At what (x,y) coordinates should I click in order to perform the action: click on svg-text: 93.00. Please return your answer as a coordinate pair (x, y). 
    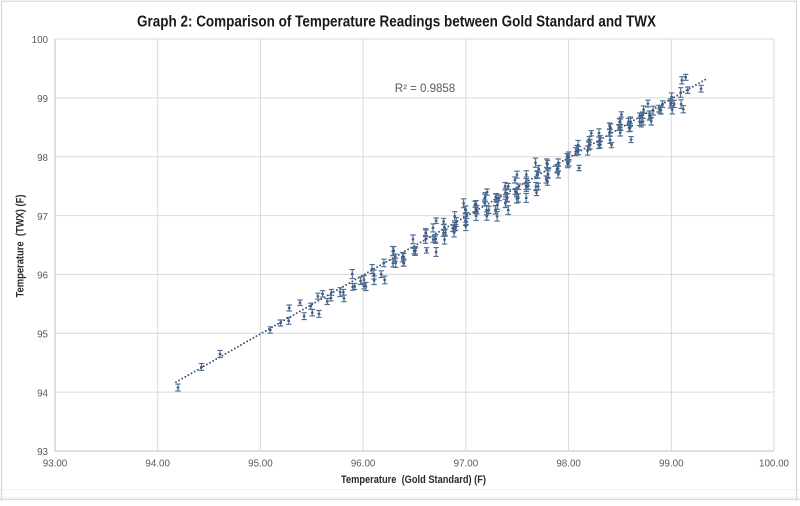
    Looking at the image, I should click on (55, 464).